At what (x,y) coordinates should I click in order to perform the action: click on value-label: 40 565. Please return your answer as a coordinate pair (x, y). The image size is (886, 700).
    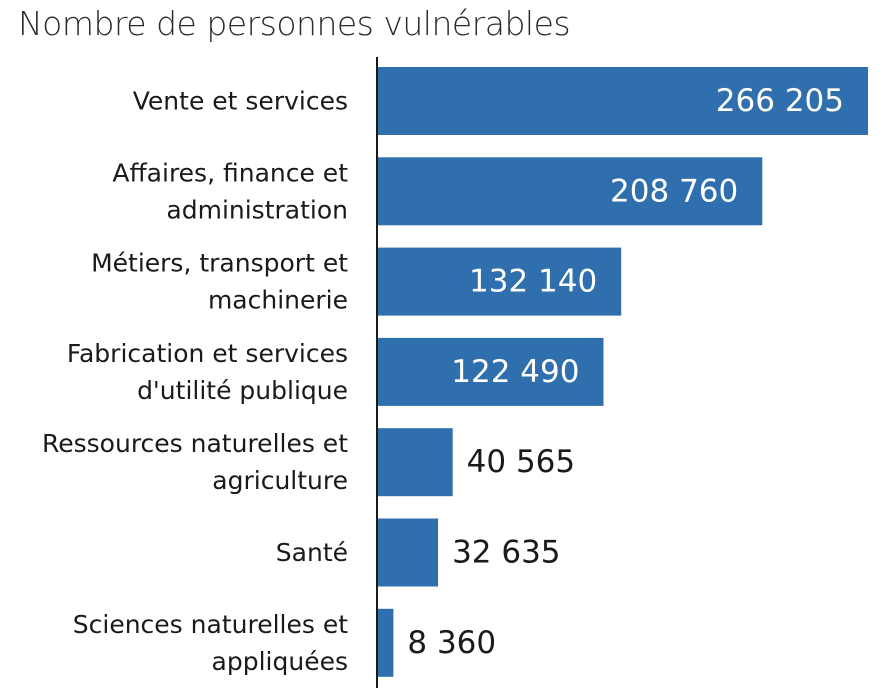
    Looking at the image, I should click on (521, 462).